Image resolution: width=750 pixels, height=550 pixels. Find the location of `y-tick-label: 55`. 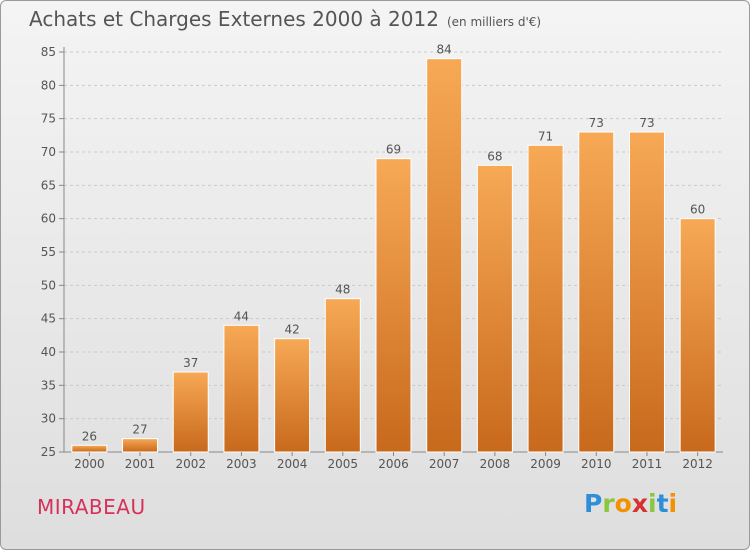

y-tick-label: 55 is located at coordinates (48, 252).